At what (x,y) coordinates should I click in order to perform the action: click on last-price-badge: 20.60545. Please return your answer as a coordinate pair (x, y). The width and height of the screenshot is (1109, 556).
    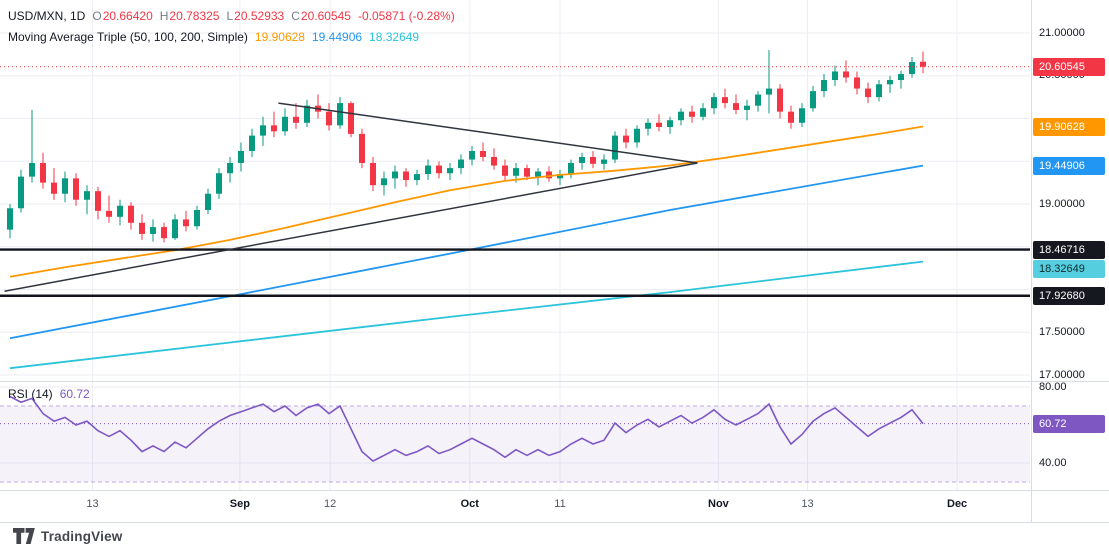
    Looking at the image, I should click on (1069, 66).